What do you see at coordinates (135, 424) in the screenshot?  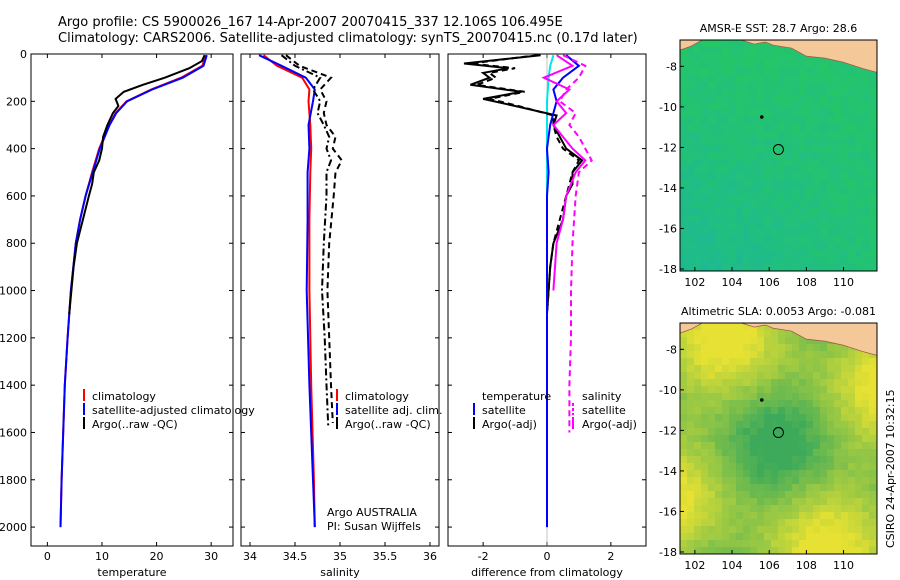 I see `legend-label: Argo(..raw -QC)` at bounding box center [135, 424].